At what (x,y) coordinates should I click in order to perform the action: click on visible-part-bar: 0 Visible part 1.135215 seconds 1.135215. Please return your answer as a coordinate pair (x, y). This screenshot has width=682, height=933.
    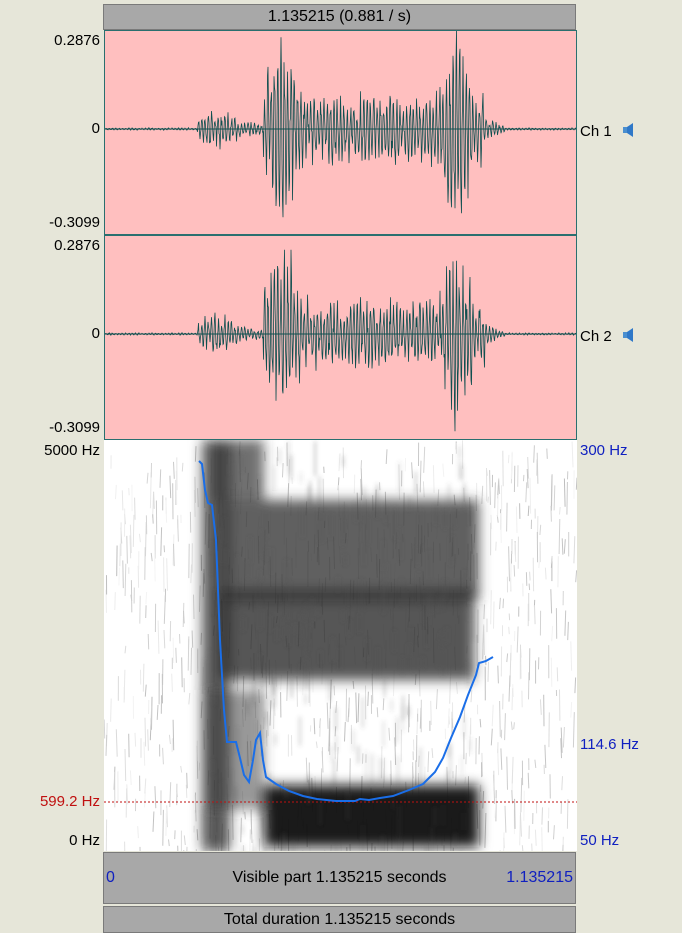
    Looking at the image, I should click on (339, 878).